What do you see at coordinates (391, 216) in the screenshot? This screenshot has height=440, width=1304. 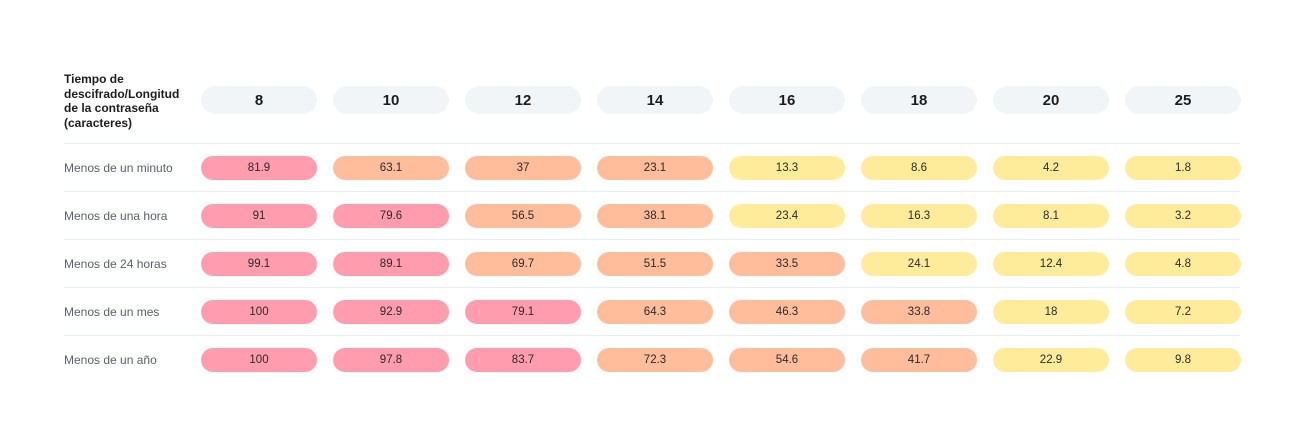 I see `data-cell: 79.6` at bounding box center [391, 216].